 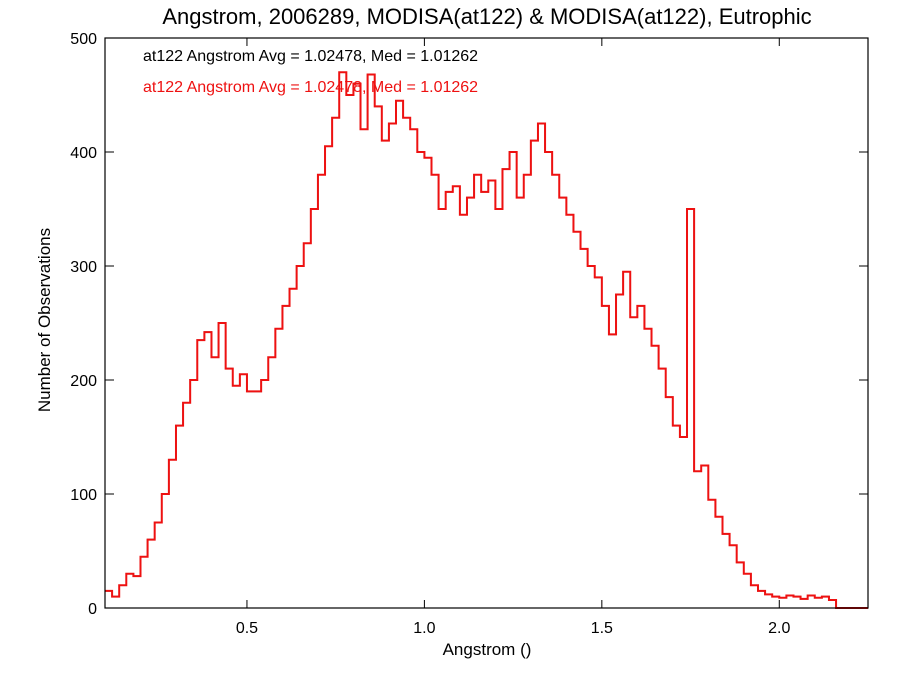 What do you see at coordinates (424, 628) in the screenshot?
I see `x-tick-label: 1.0` at bounding box center [424, 628].